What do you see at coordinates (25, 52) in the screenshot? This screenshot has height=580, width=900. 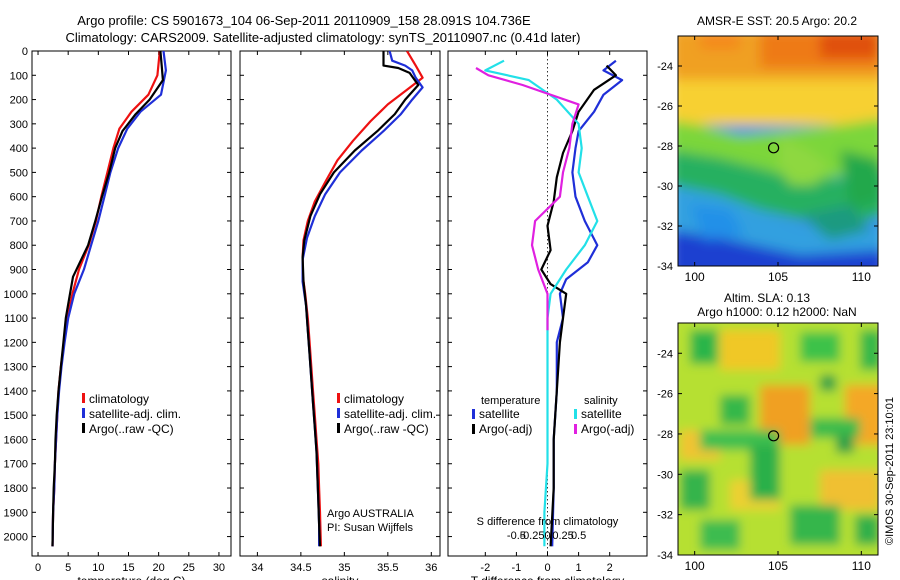 I see `depth-tick-label: 0` at bounding box center [25, 52].